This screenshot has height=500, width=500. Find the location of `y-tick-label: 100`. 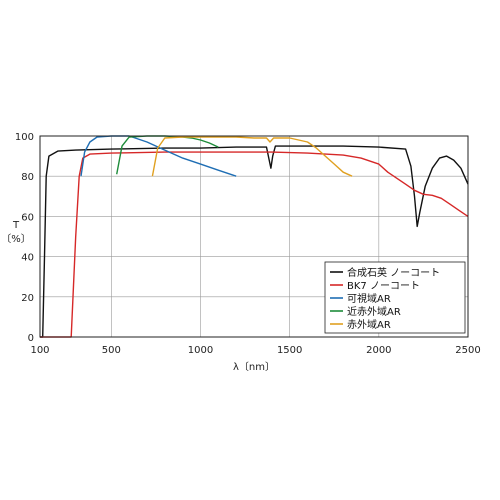

y-tick-label: 100 is located at coordinates (24, 137).